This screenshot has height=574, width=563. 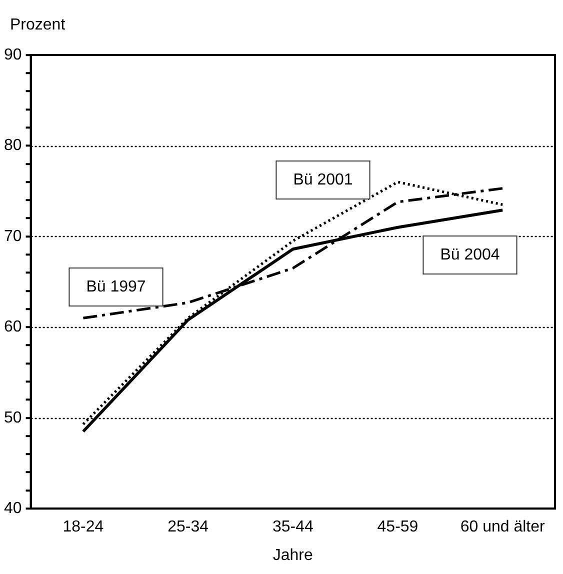 I want to click on y-tick-label: 70, so click(x=13, y=236).